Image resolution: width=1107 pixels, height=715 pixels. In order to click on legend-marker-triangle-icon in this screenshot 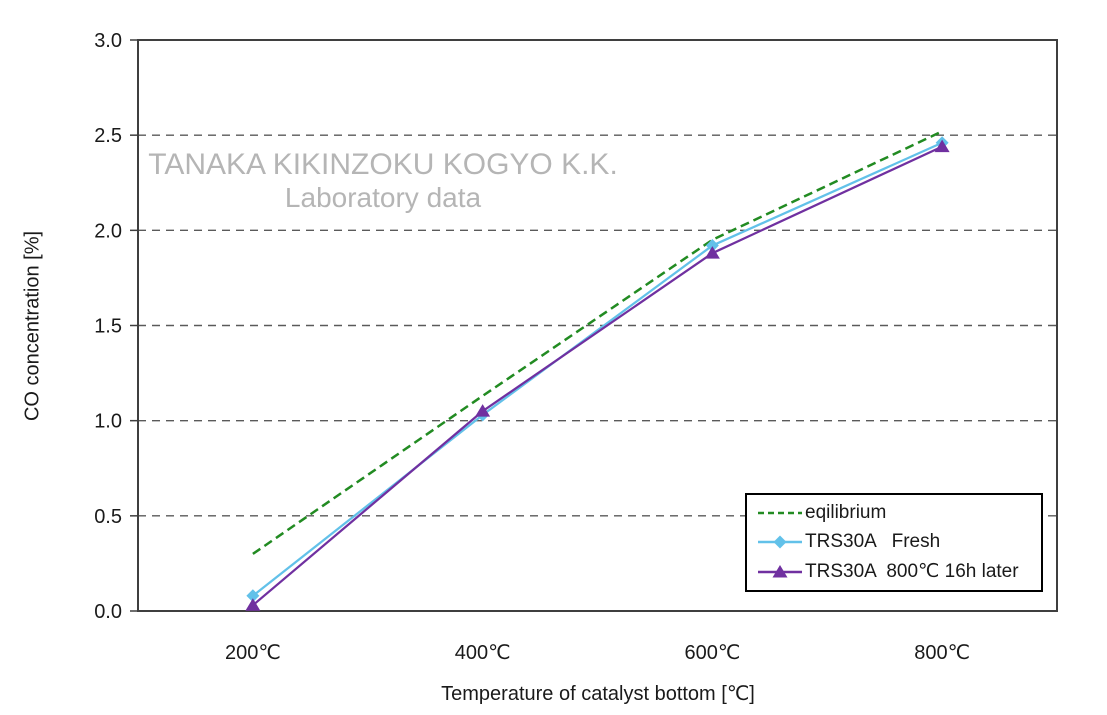, I will do `click(780, 571)`.